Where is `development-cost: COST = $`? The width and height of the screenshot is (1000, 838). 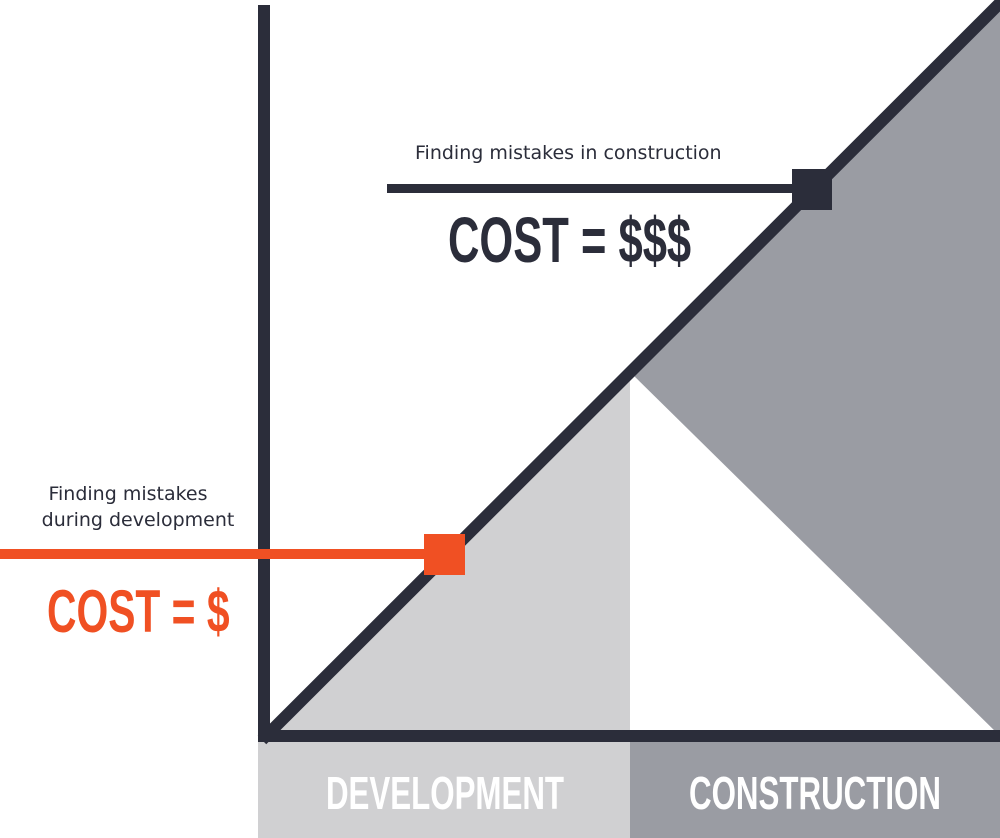
development-cost: COST = $ is located at coordinates (138, 611).